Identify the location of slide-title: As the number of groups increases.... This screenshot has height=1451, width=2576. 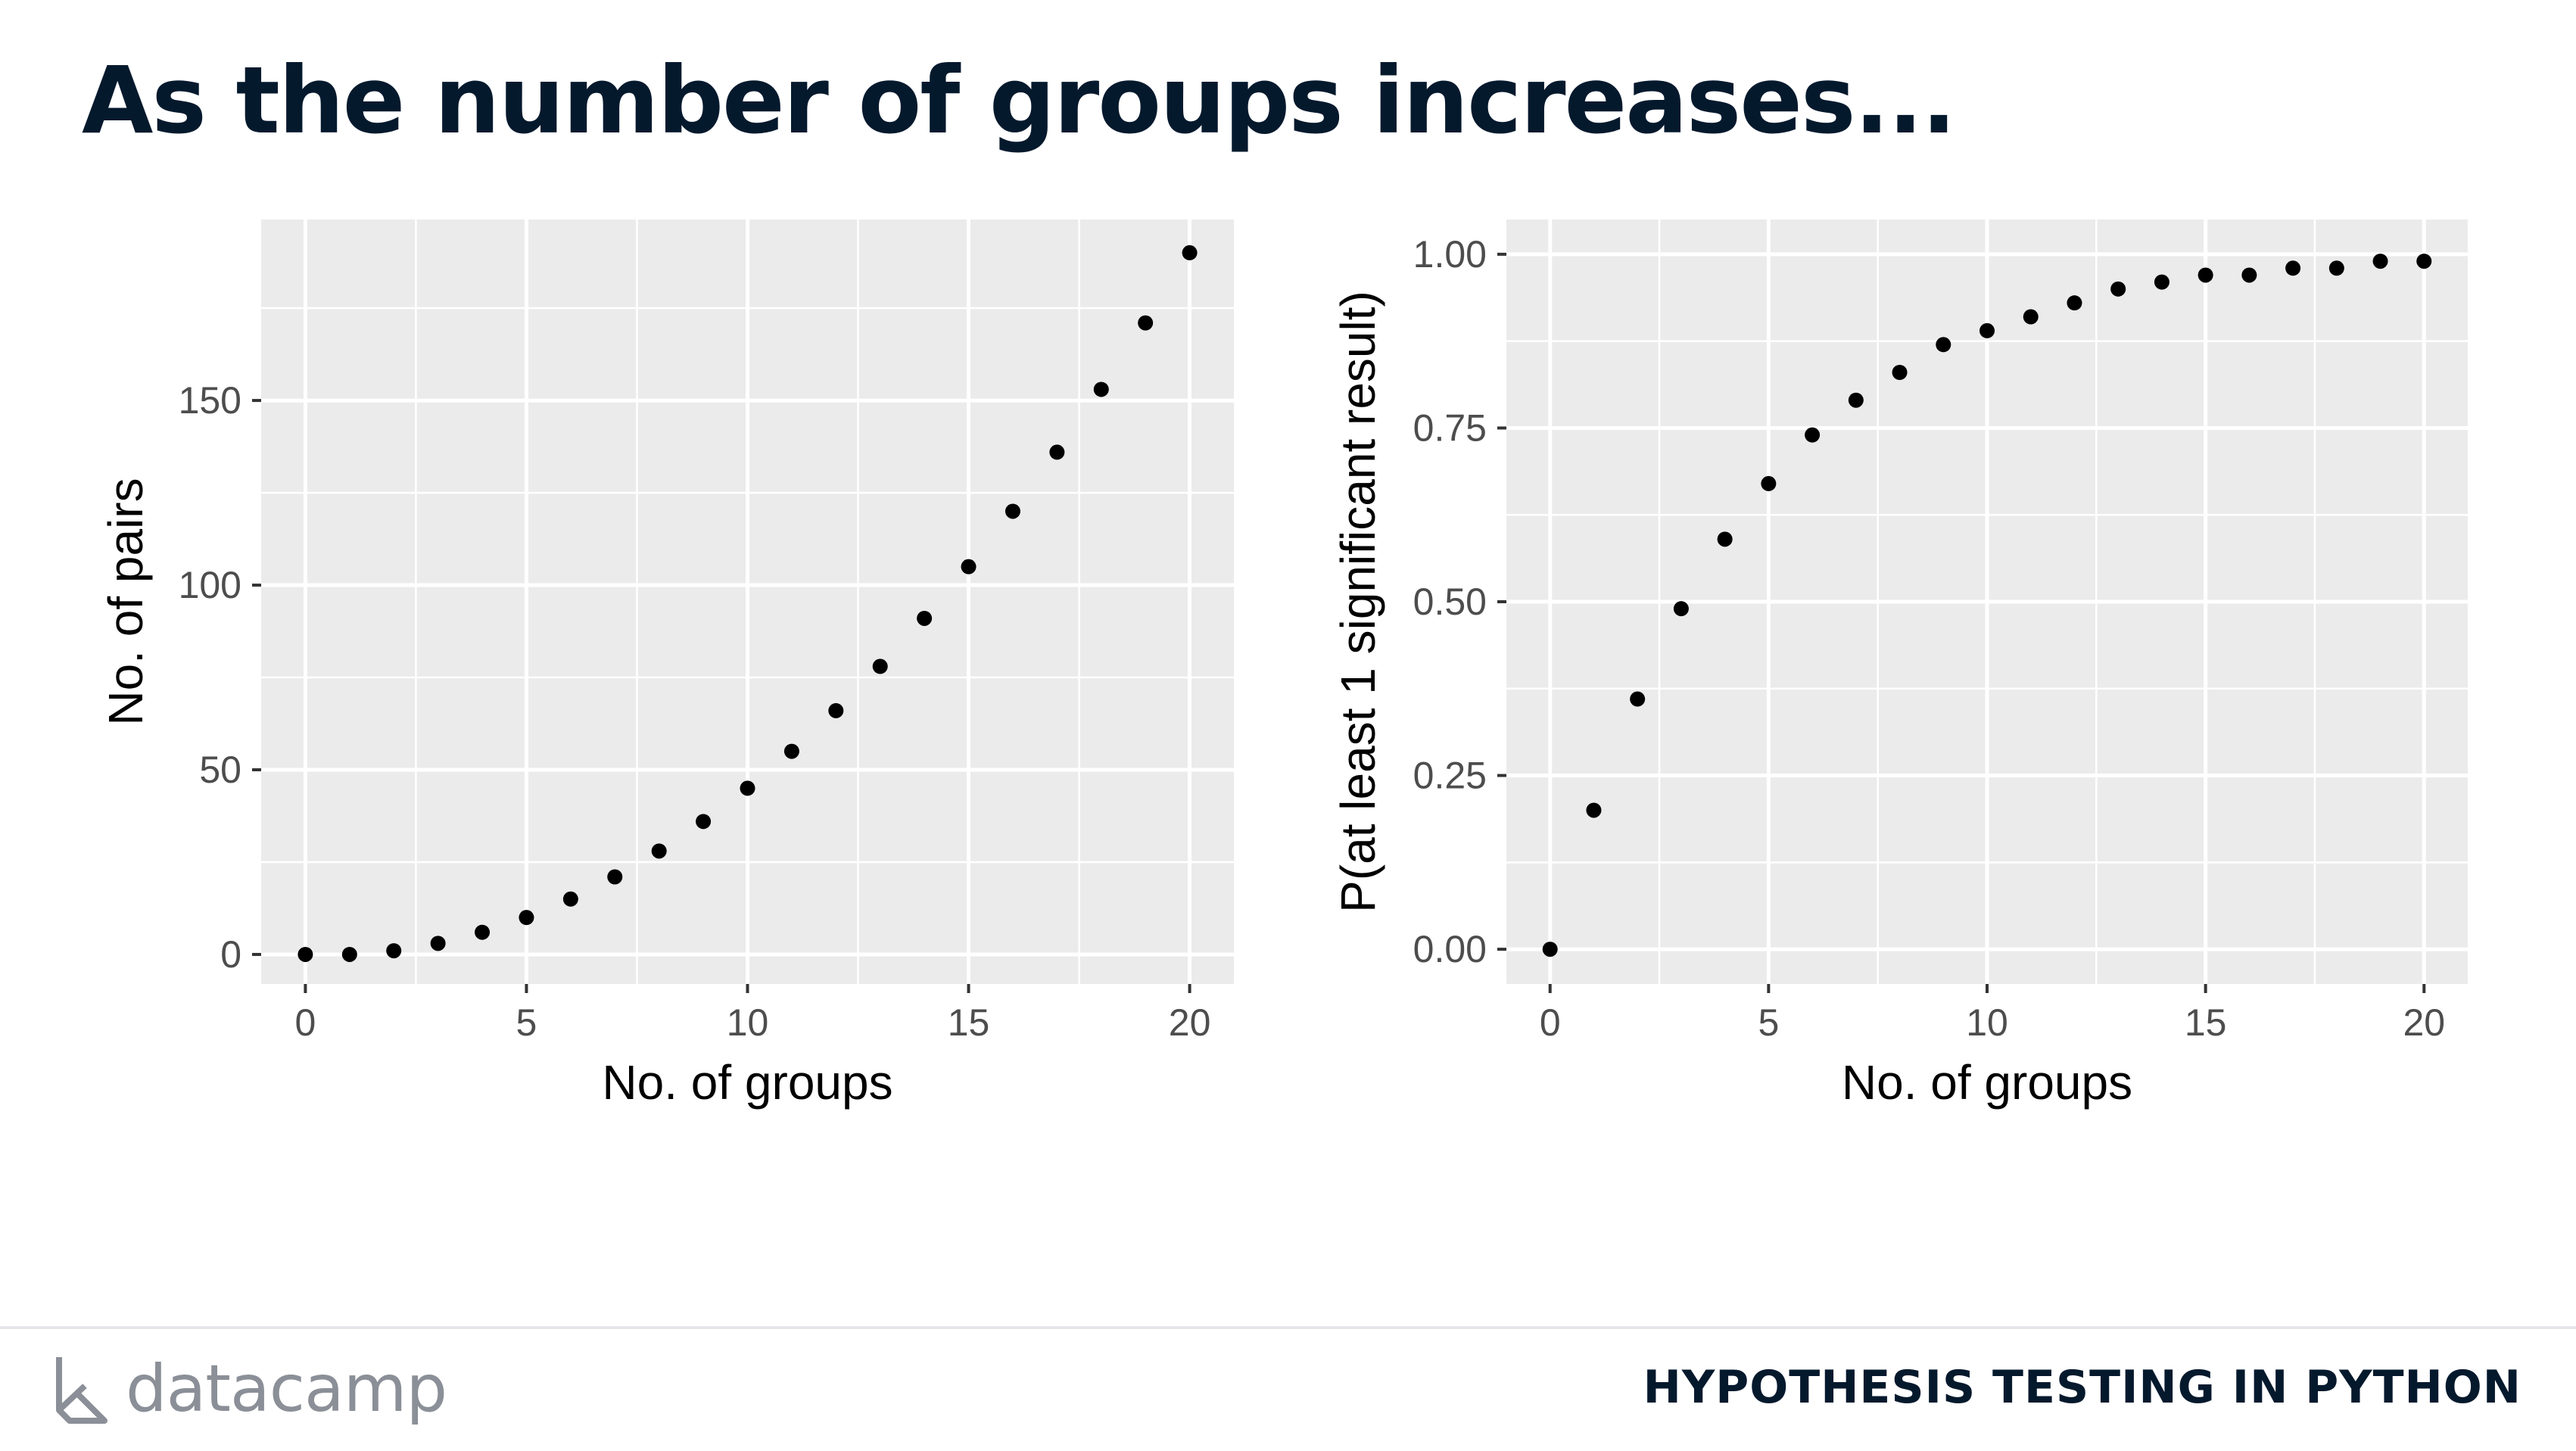
(1019, 100).